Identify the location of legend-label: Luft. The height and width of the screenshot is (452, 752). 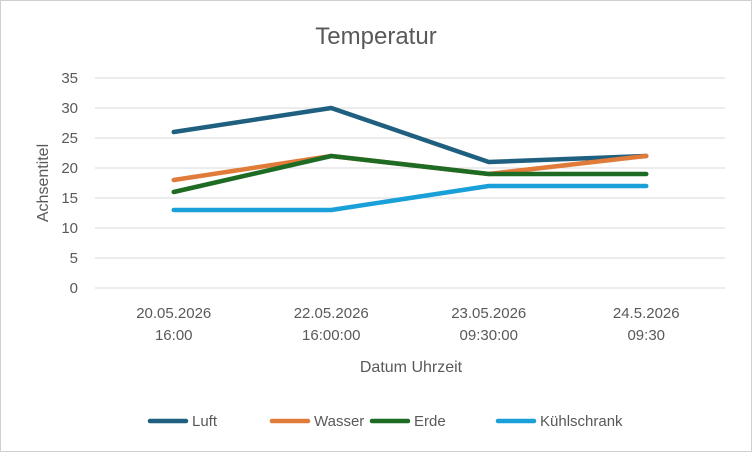
(205, 421).